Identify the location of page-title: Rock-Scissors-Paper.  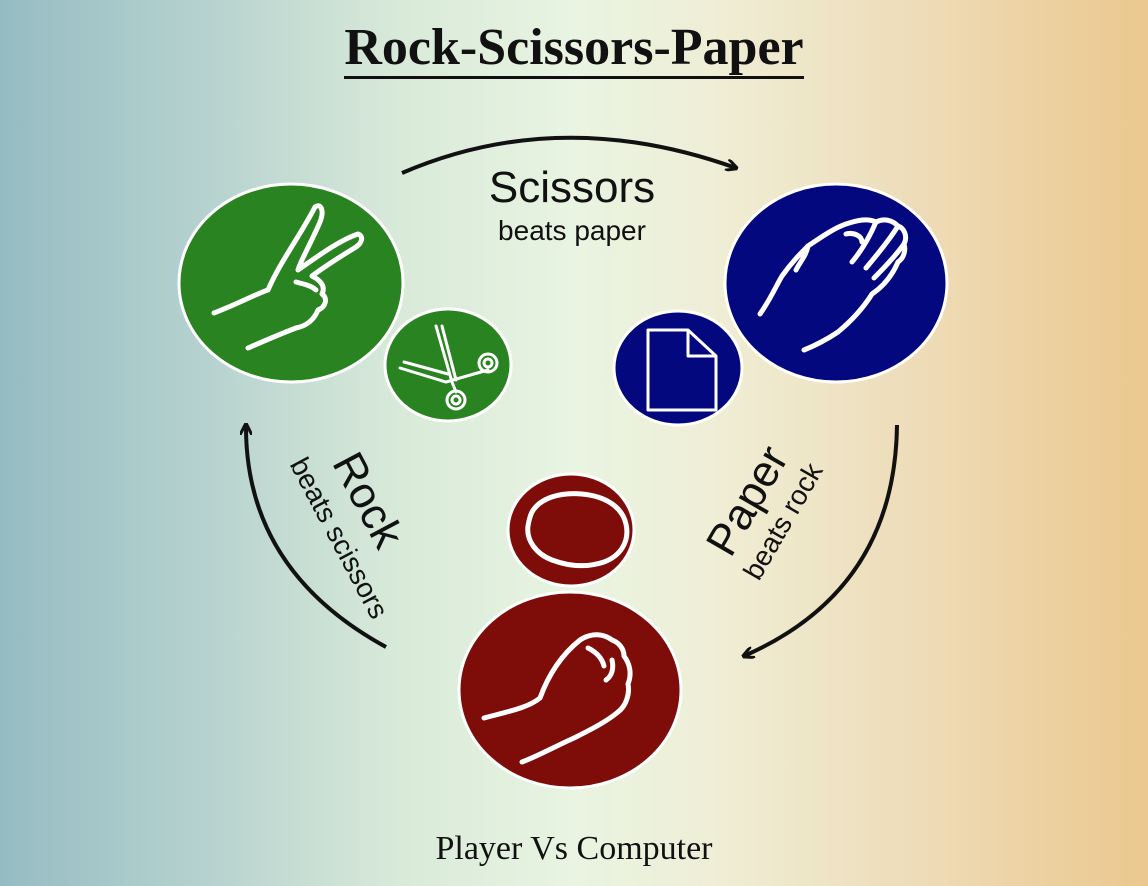
(574, 48).